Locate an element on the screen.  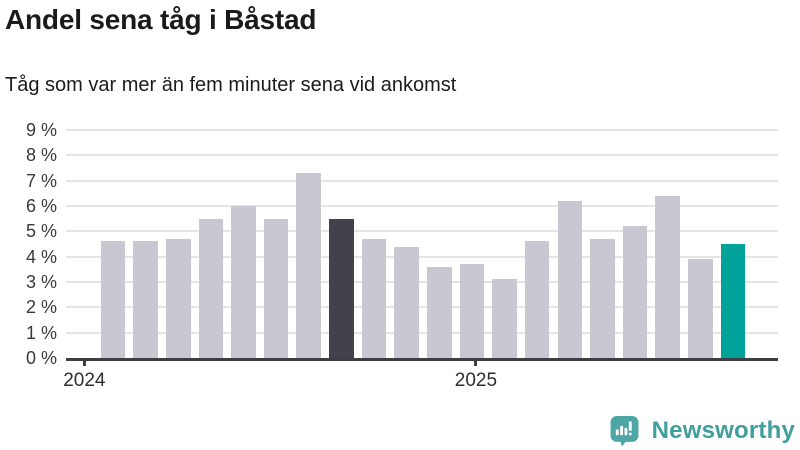
y-tick-label: 7 % is located at coordinates (41, 180).